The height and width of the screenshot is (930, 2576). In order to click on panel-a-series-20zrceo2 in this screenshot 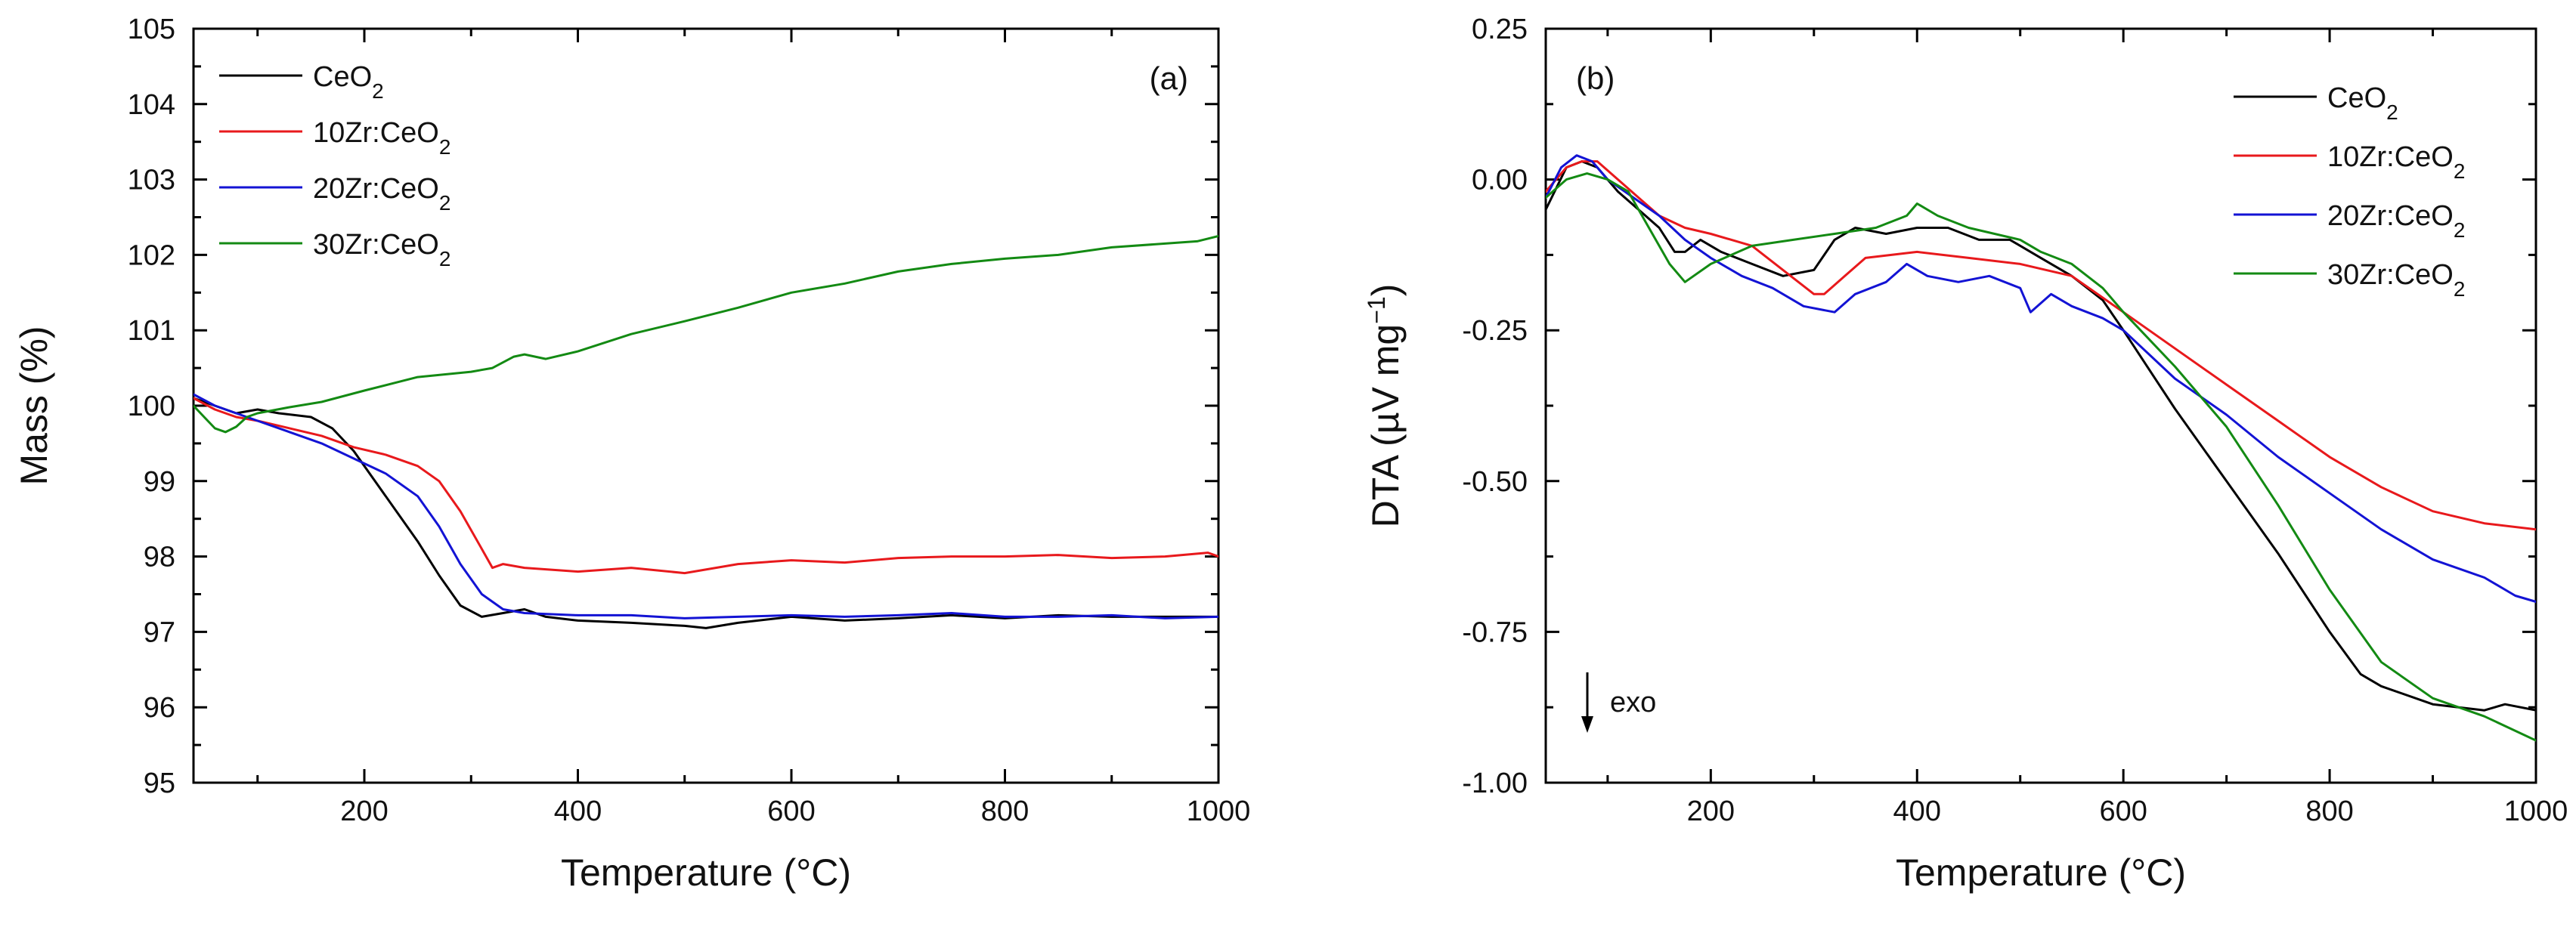, I will do `click(706, 506)`.